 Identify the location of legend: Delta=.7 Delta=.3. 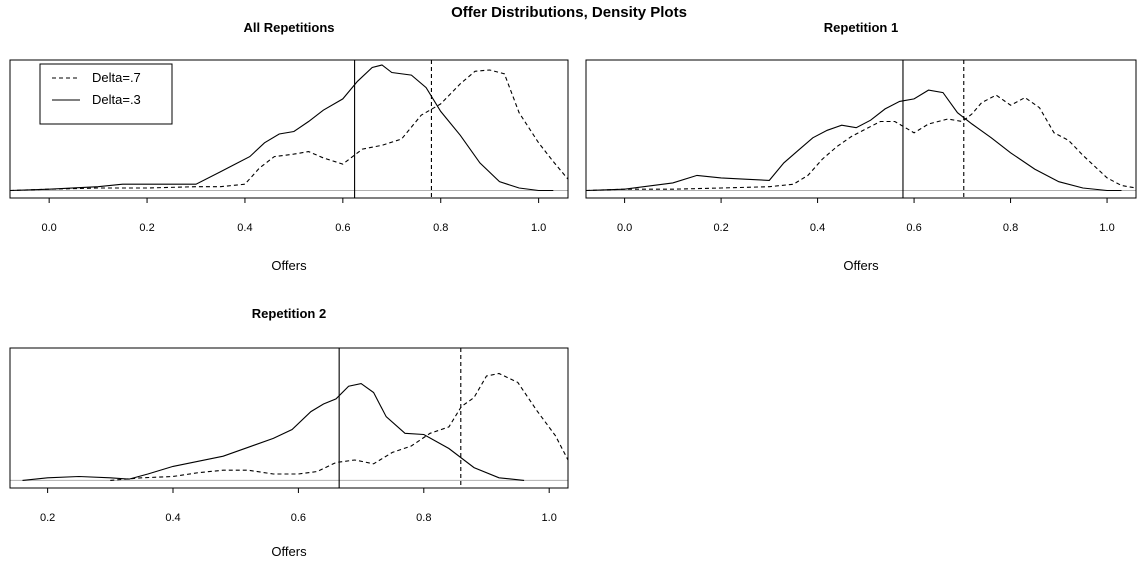
(106, 94).